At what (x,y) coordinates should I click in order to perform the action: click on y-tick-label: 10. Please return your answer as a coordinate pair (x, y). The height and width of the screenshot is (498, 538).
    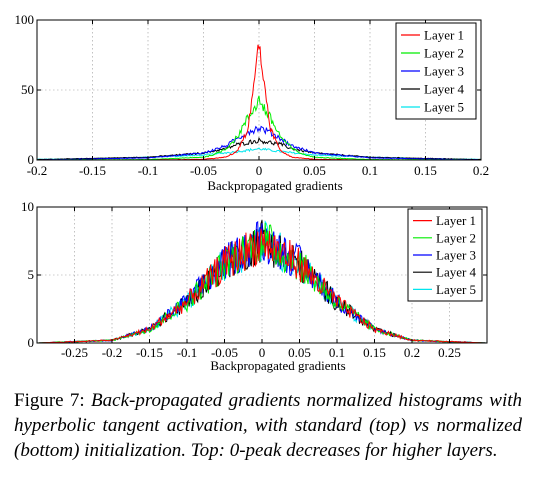
    Looking at the image, I should click on (27, 206).